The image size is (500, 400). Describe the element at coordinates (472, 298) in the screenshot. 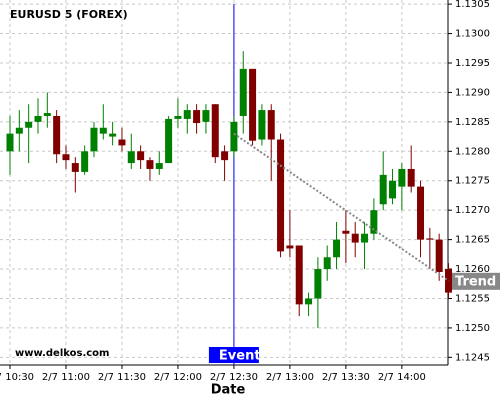

I see `y-tick-label: 1.1255` at that location.